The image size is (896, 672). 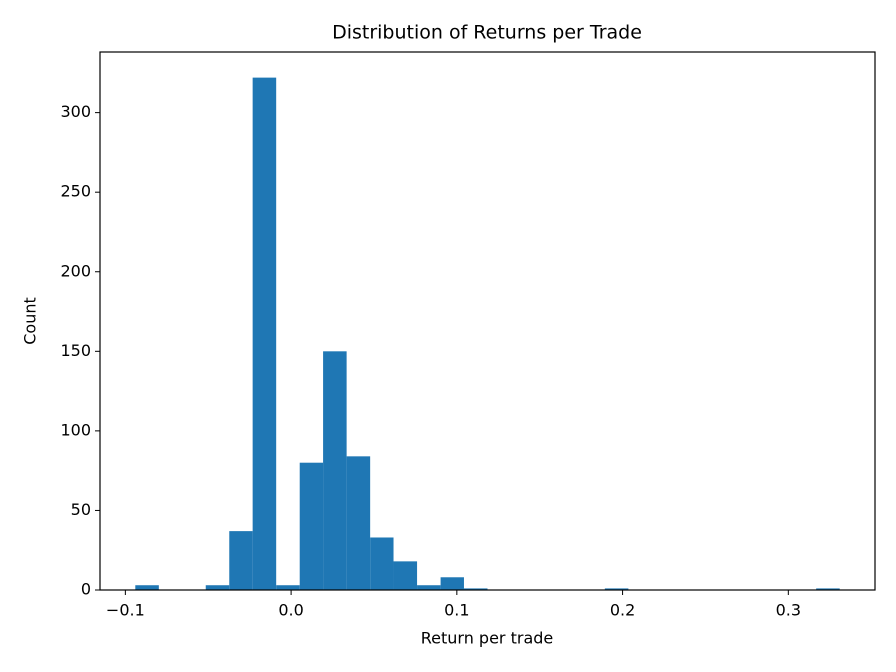 I want to click on y-tick-label: 100, so click(x=75, y=429).